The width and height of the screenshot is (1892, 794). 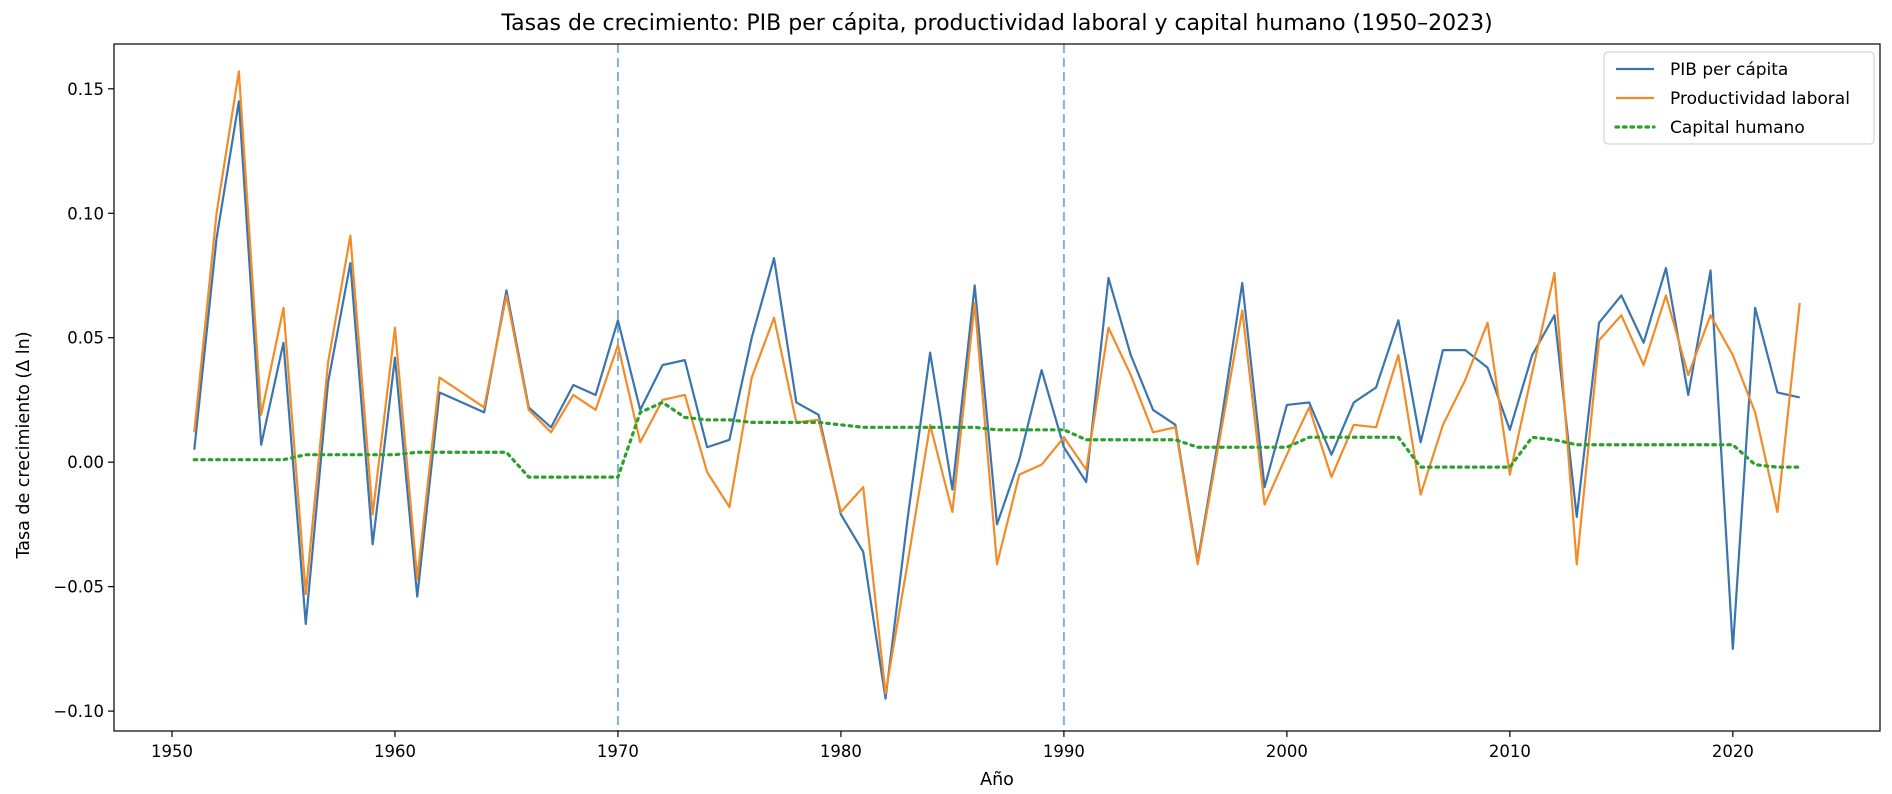 I want to click on y-tick-label: 0.15, so click(x=85, y=89).